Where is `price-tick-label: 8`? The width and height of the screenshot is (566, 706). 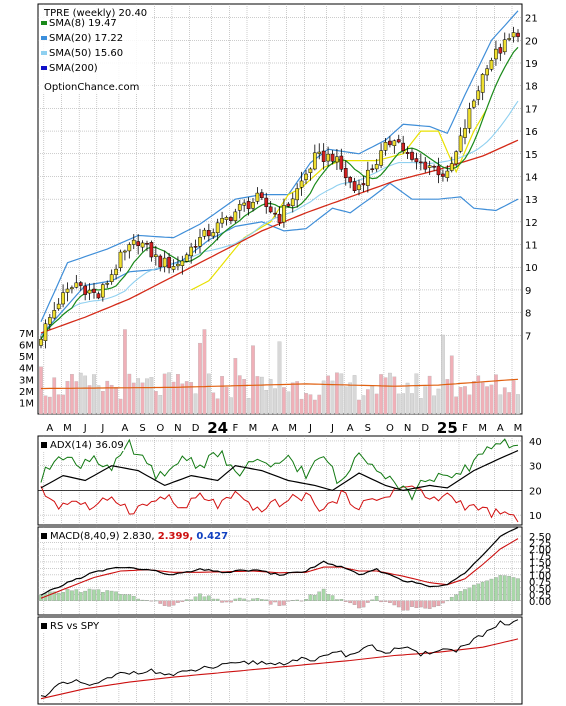
price-tick-label: 8 is located at coordinates (528, 314).